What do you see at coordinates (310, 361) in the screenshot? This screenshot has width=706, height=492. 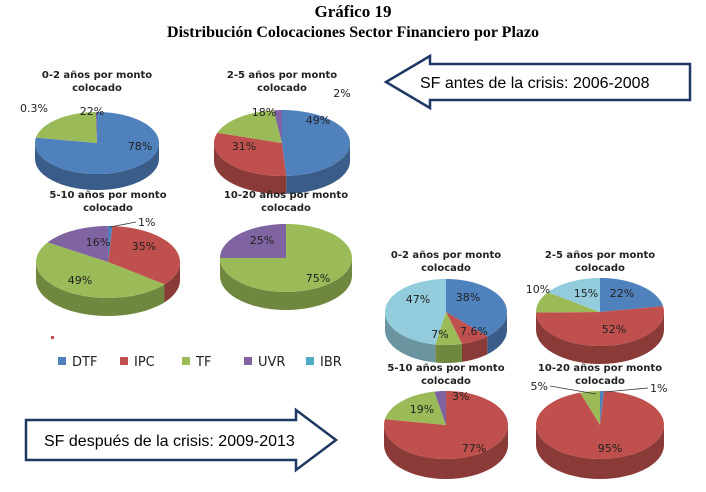 I see `legend-swatch-ibr` at bounding box center [310, 361].